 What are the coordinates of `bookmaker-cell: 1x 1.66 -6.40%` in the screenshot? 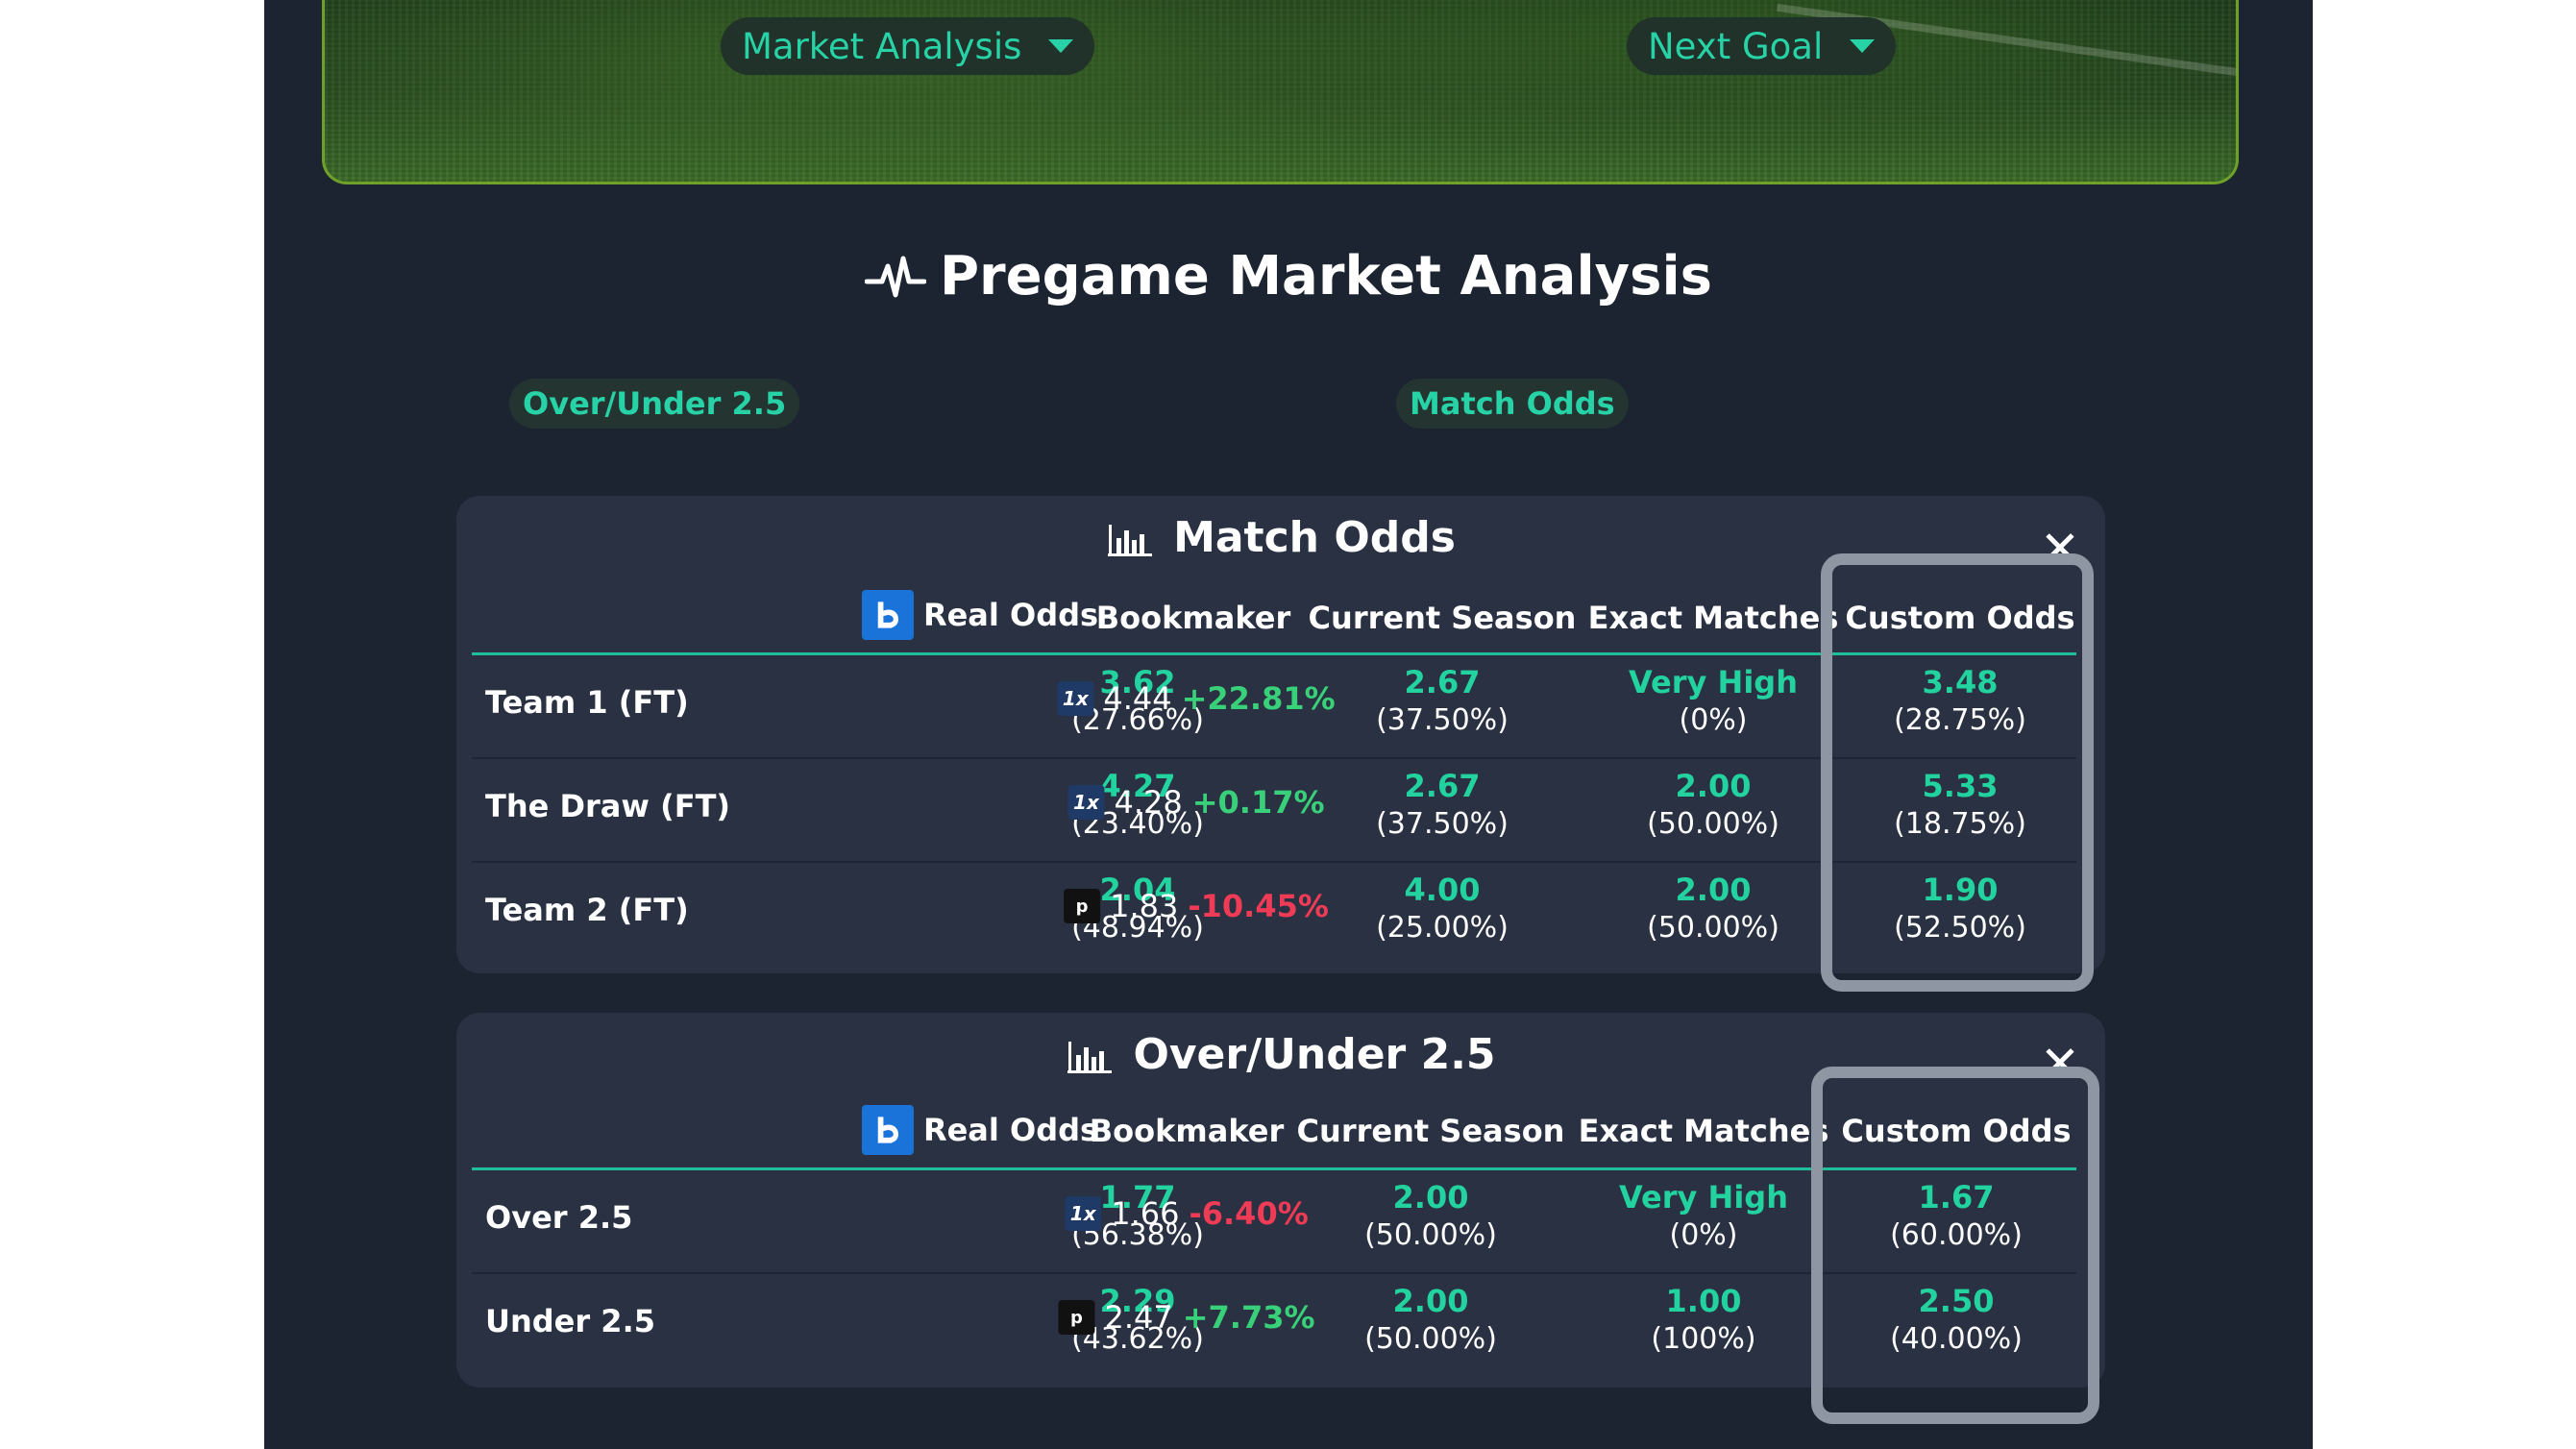 It's located at (1187, 1213).